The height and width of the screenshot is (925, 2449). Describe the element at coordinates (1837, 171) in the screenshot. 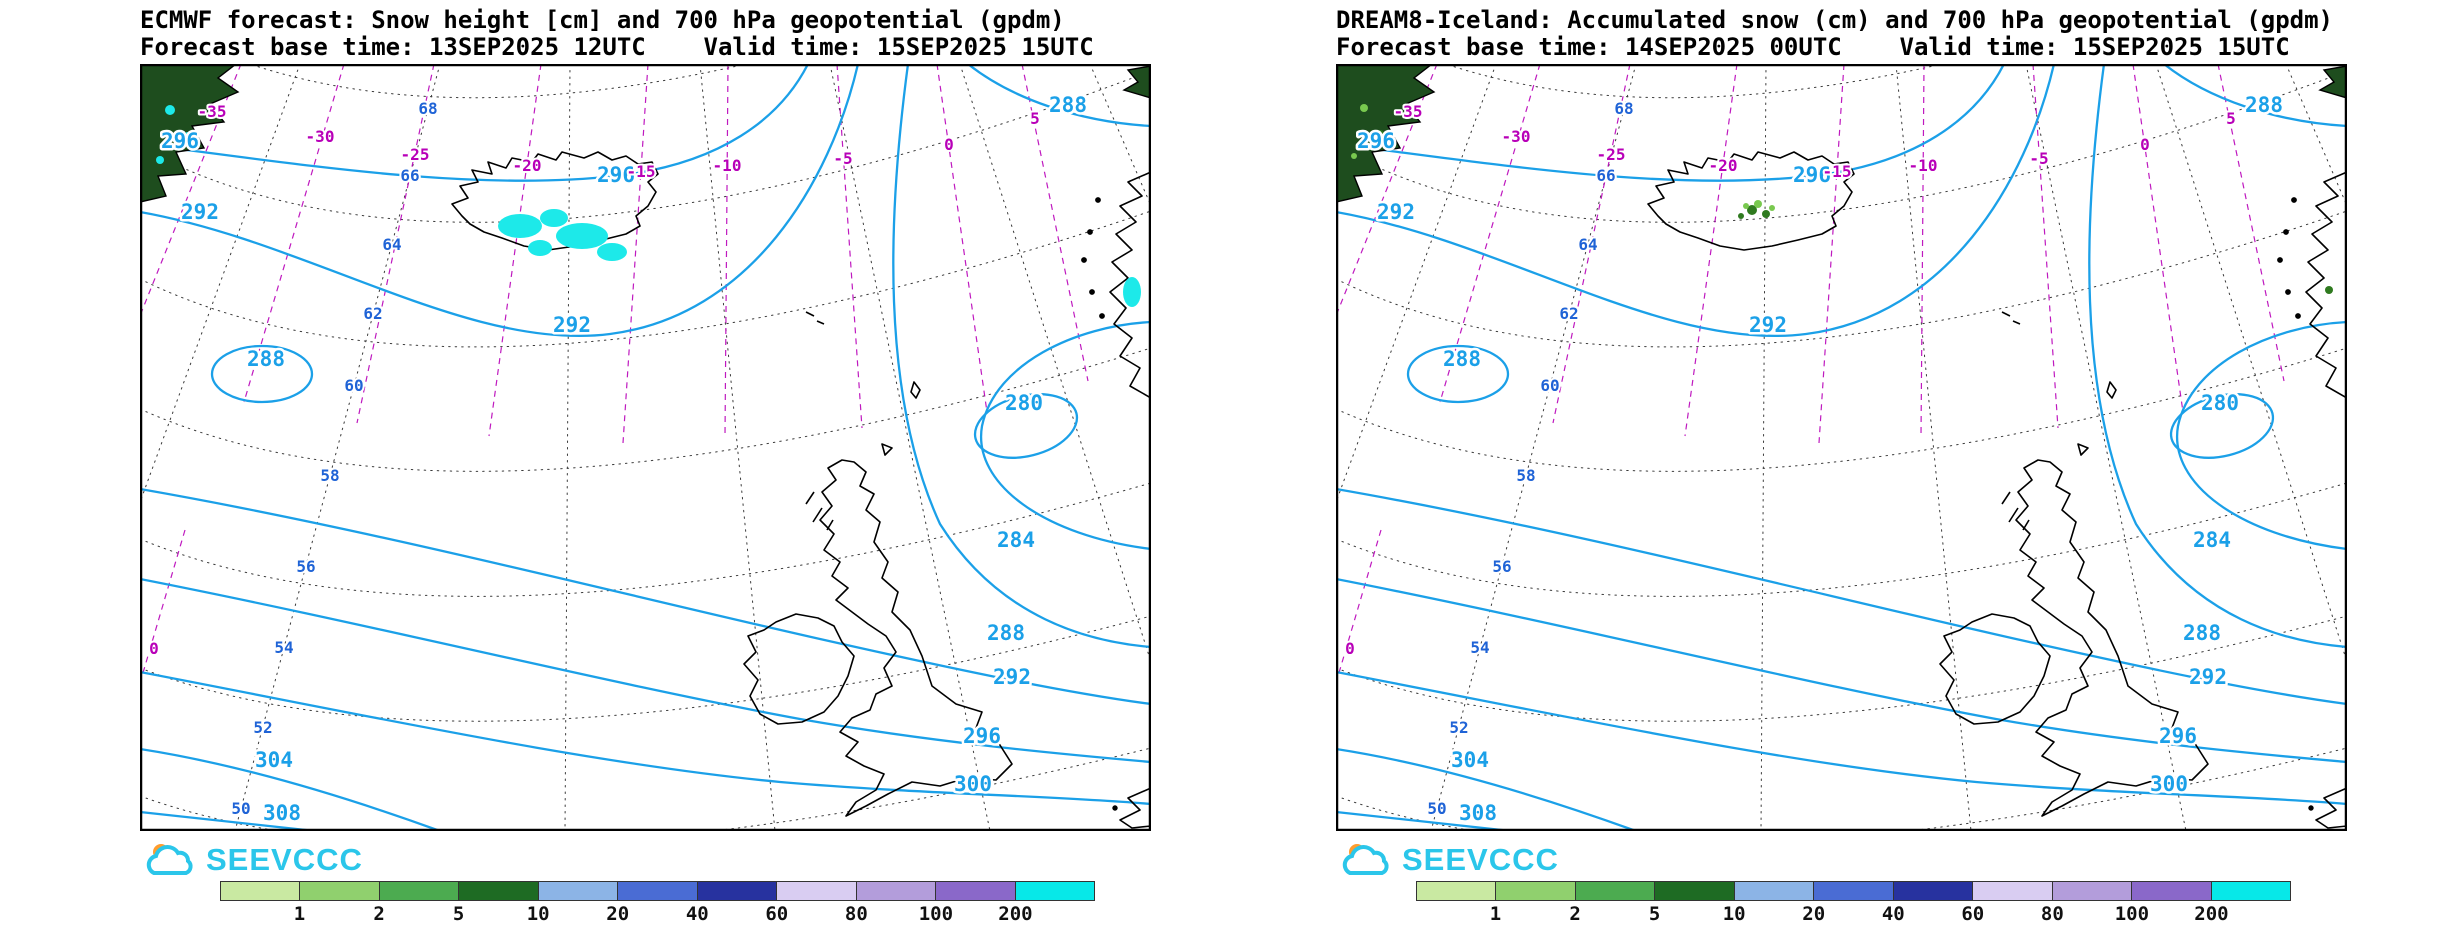

I see `temperature-label: -15` at that location.